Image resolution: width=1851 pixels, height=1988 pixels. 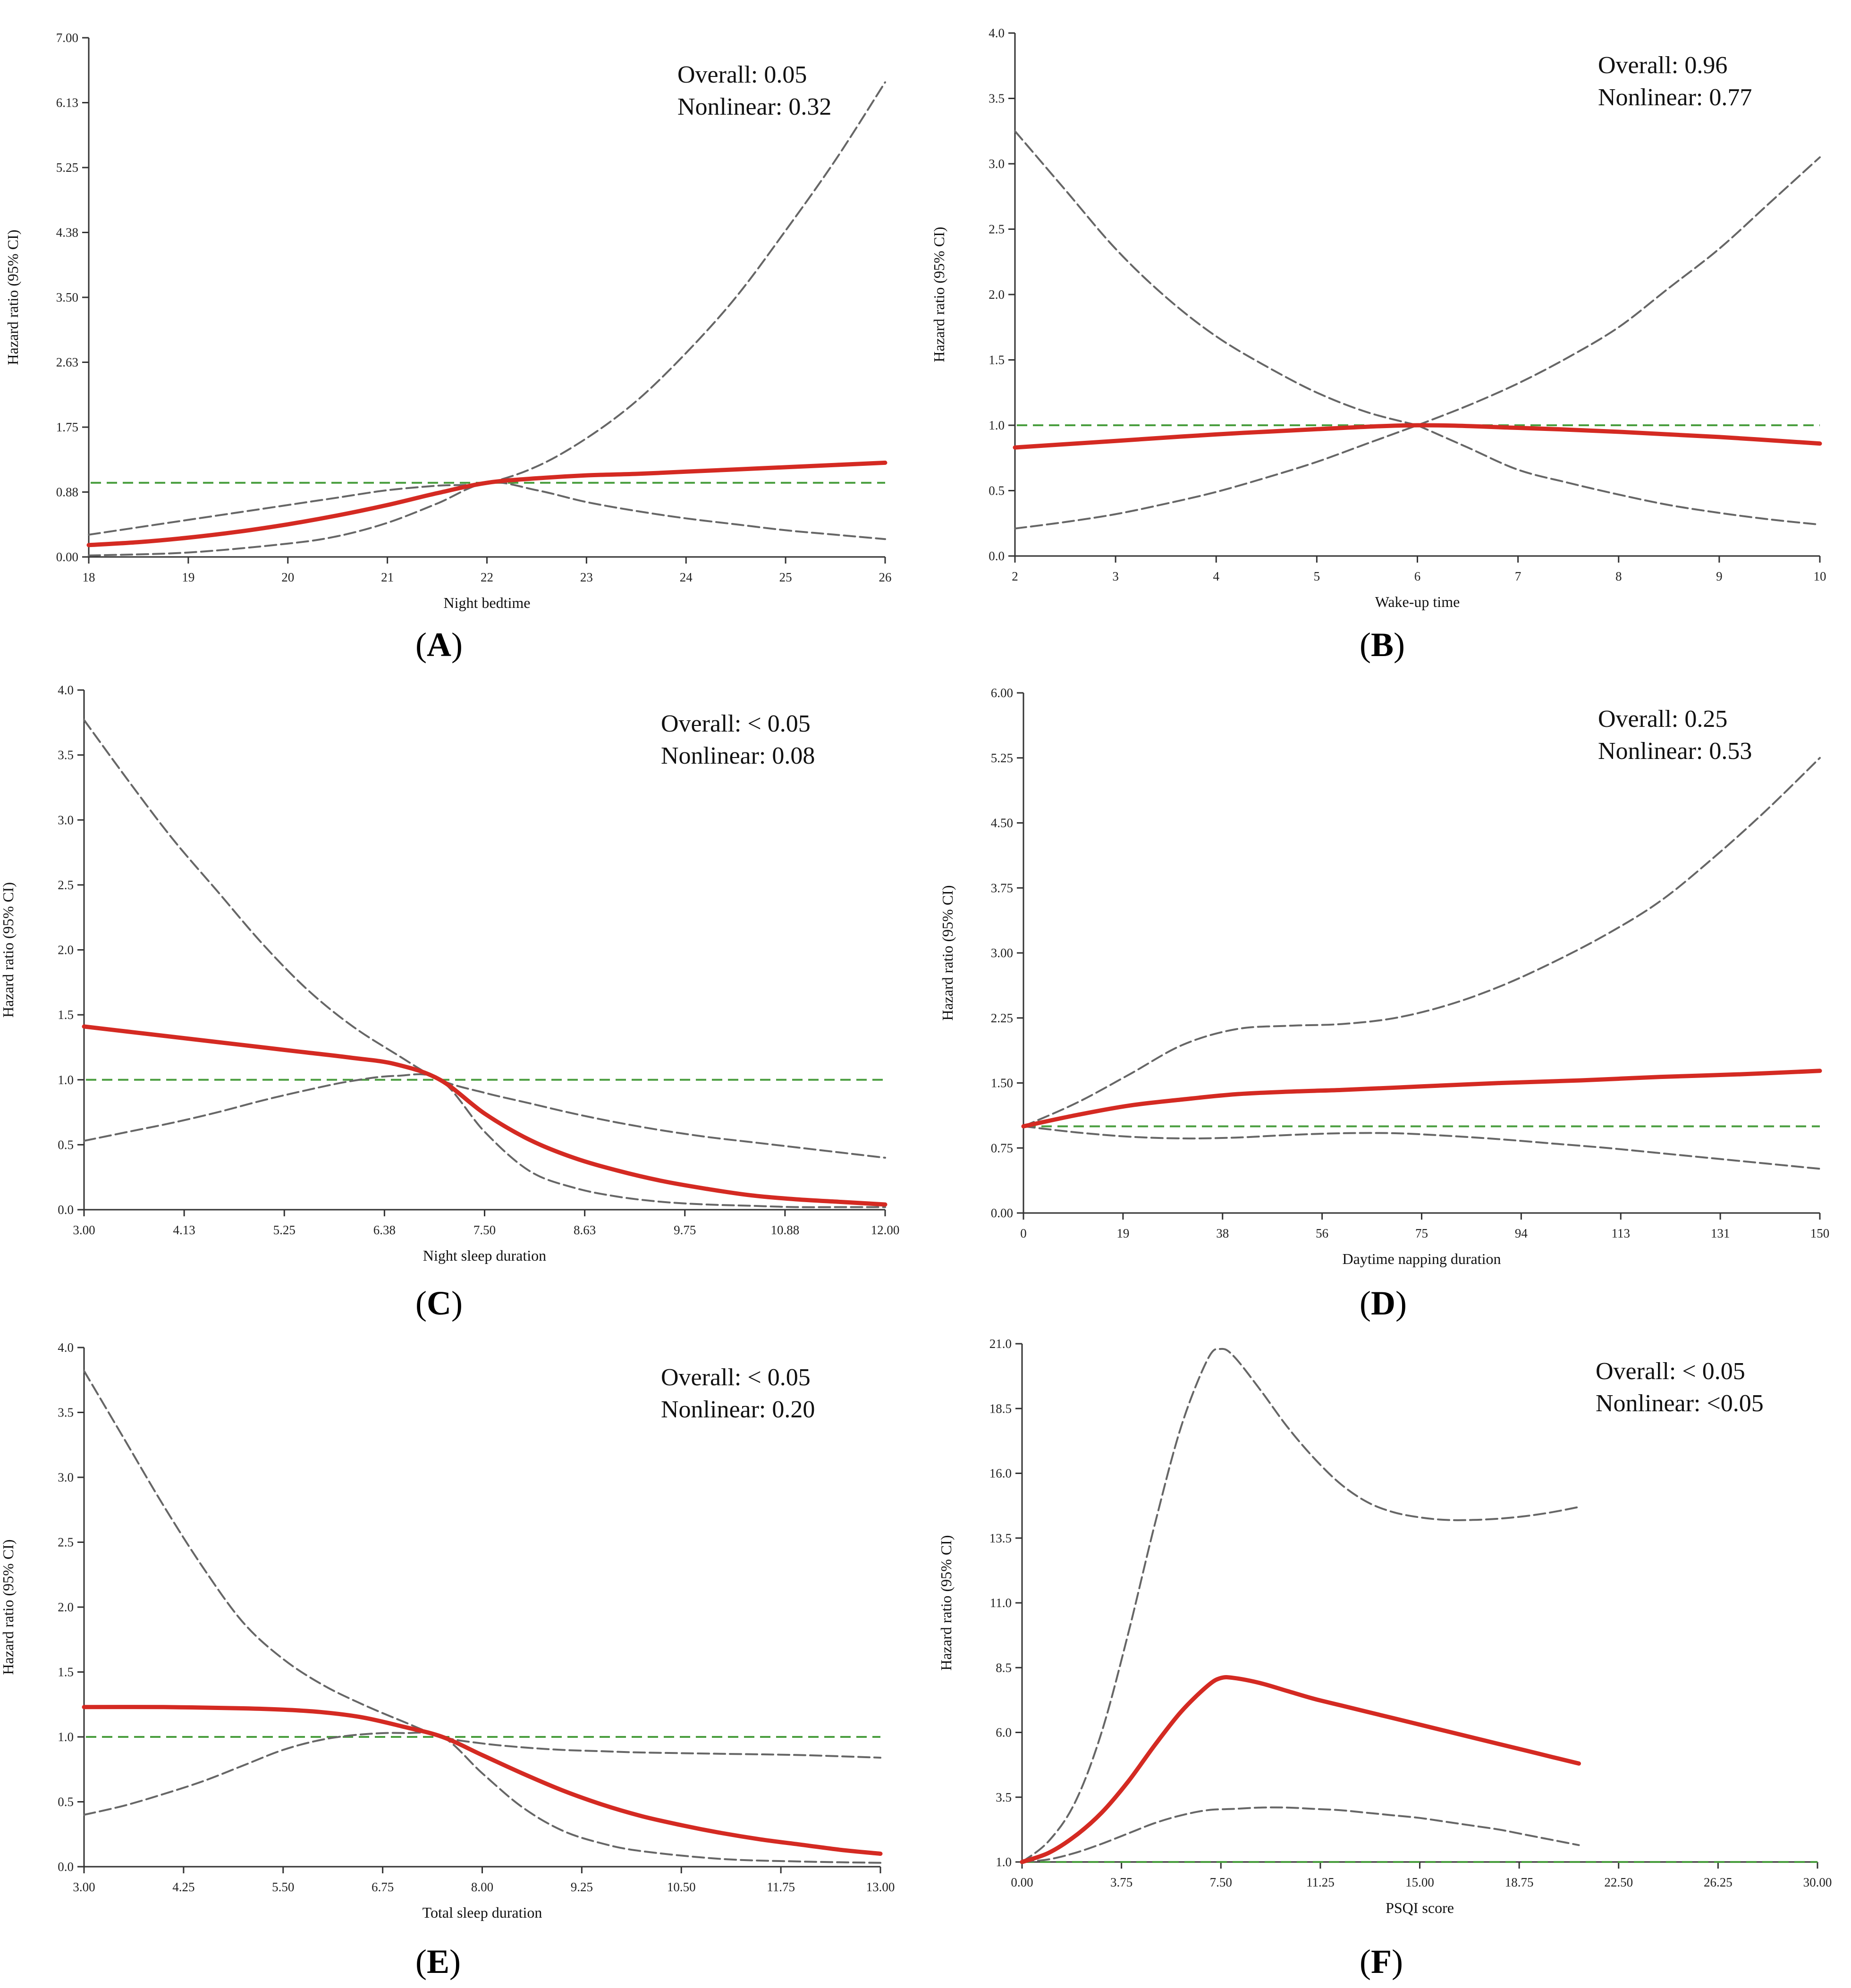 What do you see at coordinates (1000, 1473) in the screenshot?
I see `y-tick-label: 16.0` at bounding box center [1000, 1473].